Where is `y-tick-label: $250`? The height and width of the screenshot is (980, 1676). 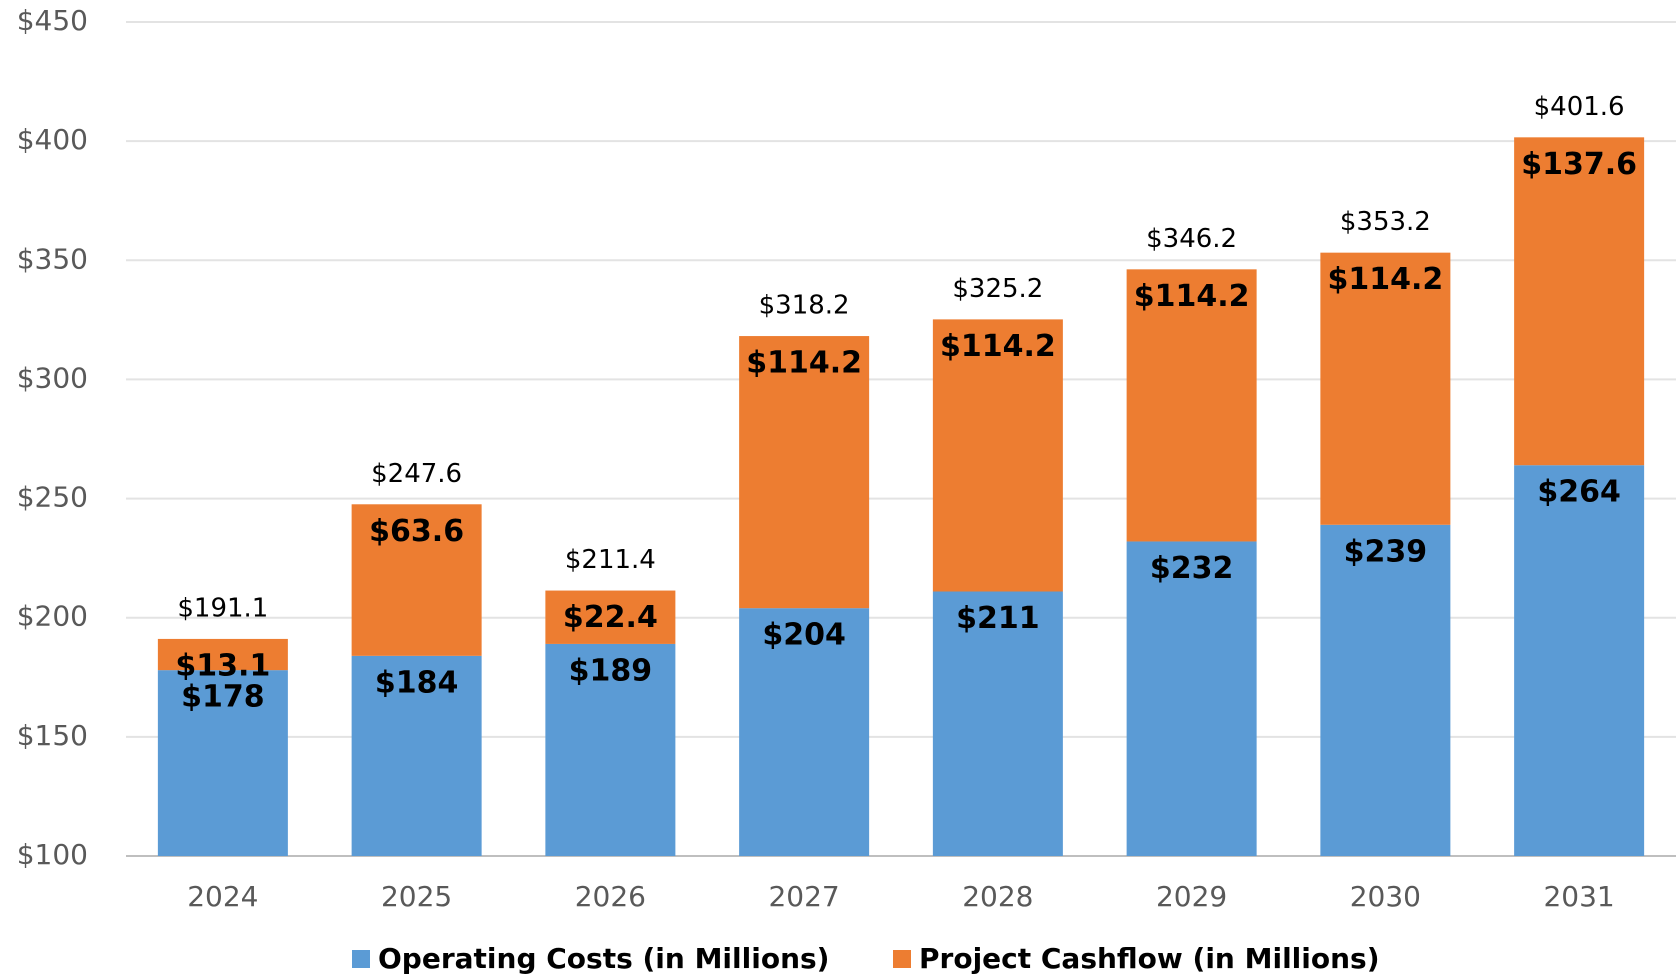
y-tick-label: $250 is located at coordinates (52, 497).